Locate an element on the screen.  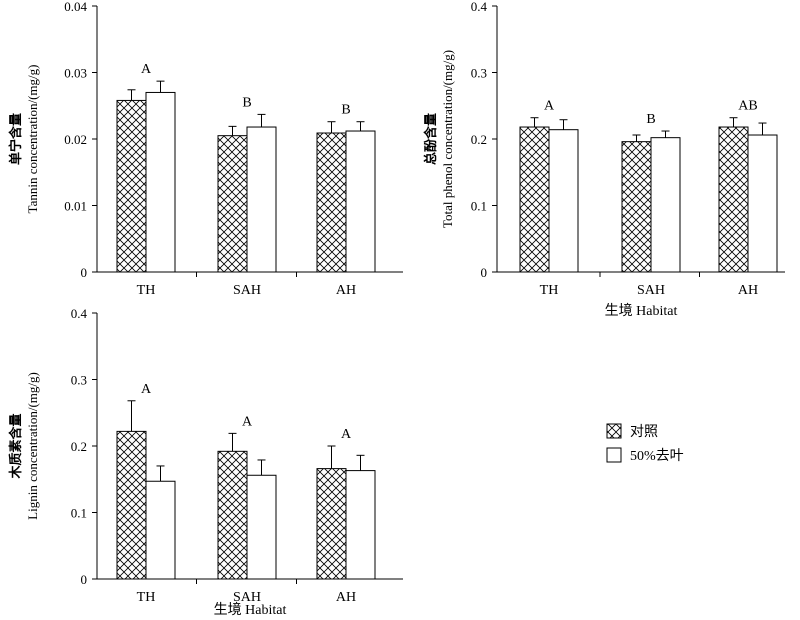
y-axis-title-cn: 单宁含量 is located at coordinates (15, 139).